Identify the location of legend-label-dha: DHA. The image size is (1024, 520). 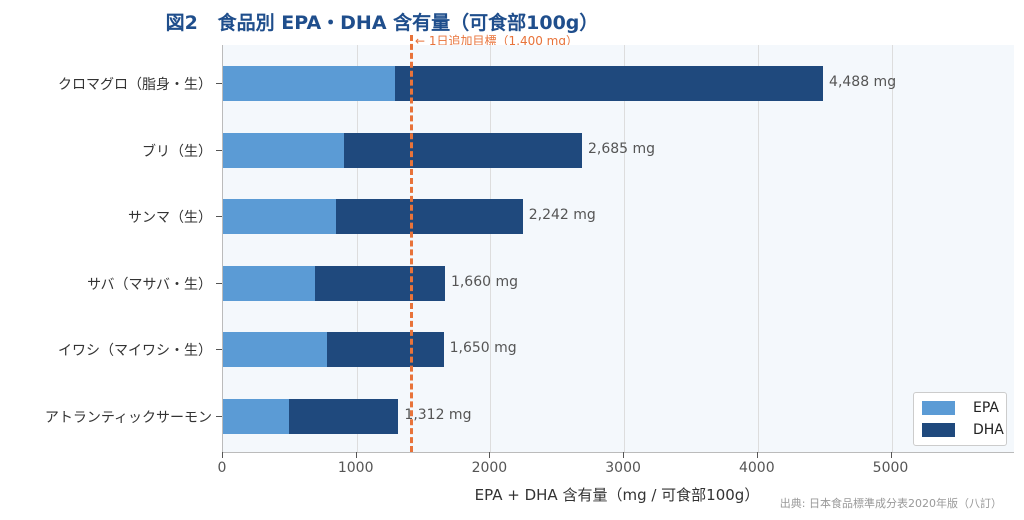
(988, 430).